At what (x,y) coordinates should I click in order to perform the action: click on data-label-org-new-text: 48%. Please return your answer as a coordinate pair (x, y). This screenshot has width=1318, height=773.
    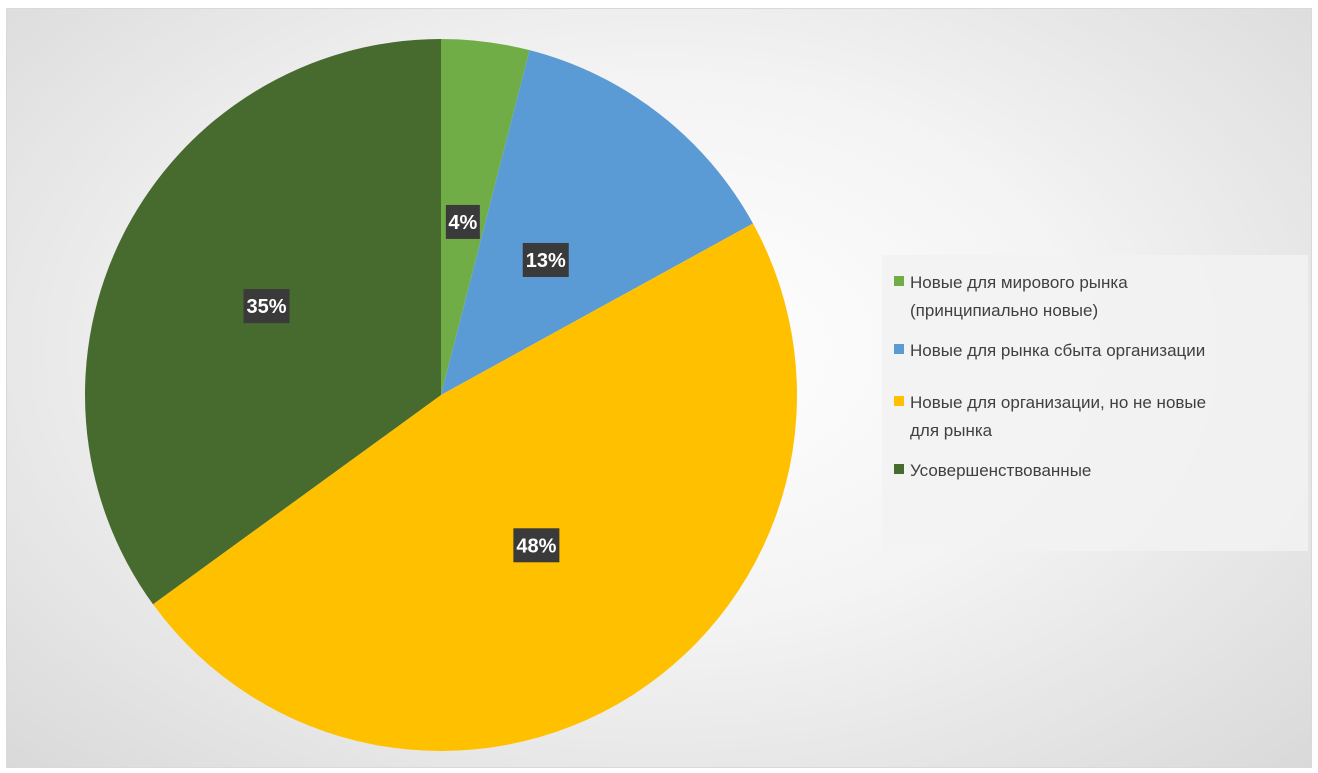
    Looking at the image, I should click on (536, 546).